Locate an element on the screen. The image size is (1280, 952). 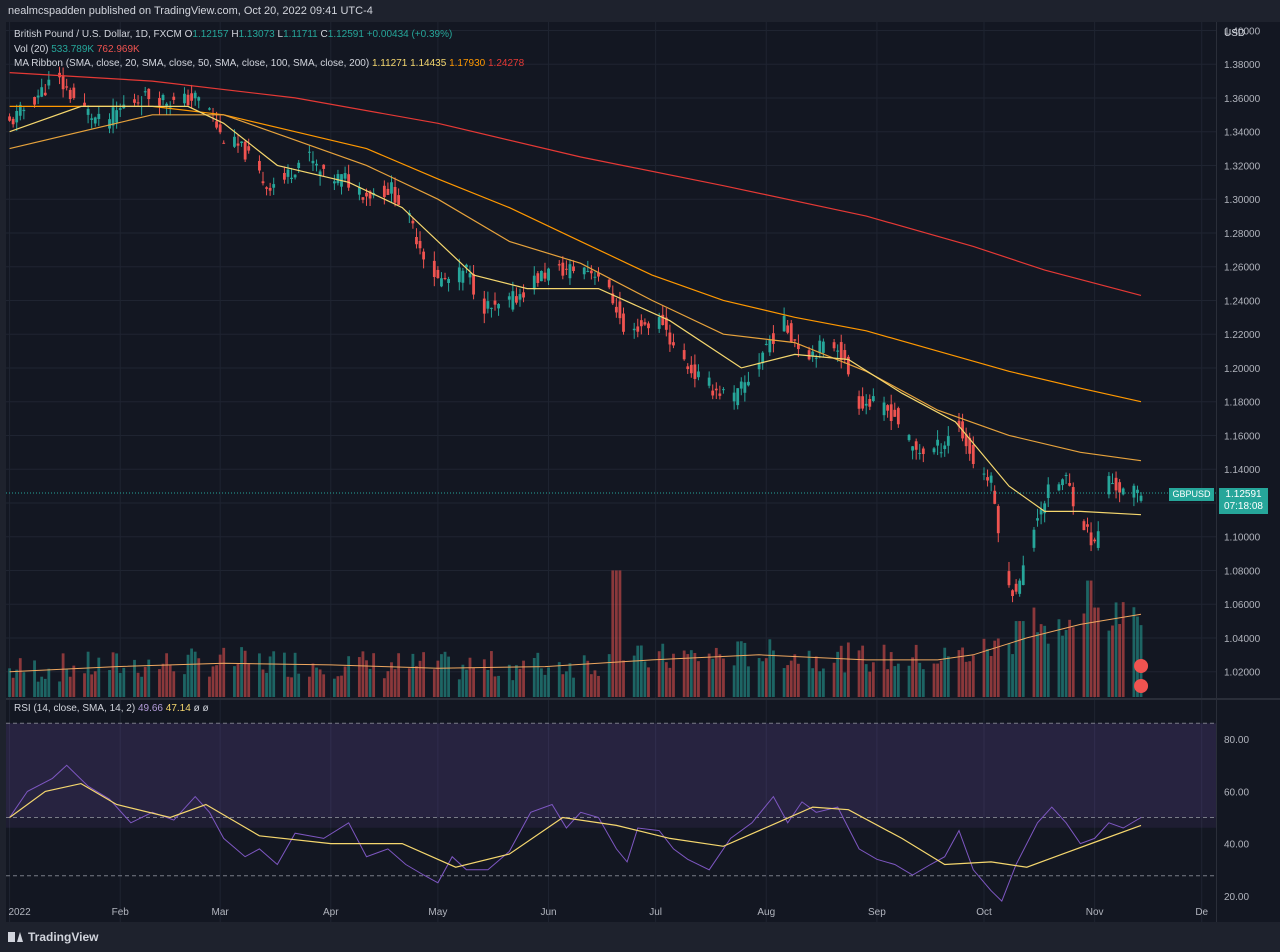
change-value: +0.00434 (+0.39%) is located at coordinates (409, 34).